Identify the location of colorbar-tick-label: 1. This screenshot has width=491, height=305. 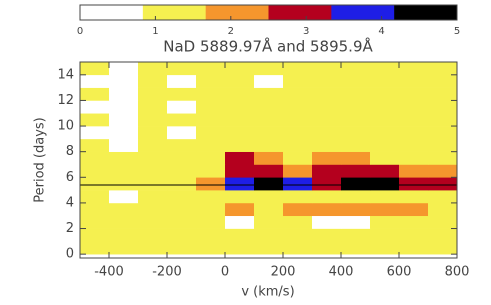
(155, 31).